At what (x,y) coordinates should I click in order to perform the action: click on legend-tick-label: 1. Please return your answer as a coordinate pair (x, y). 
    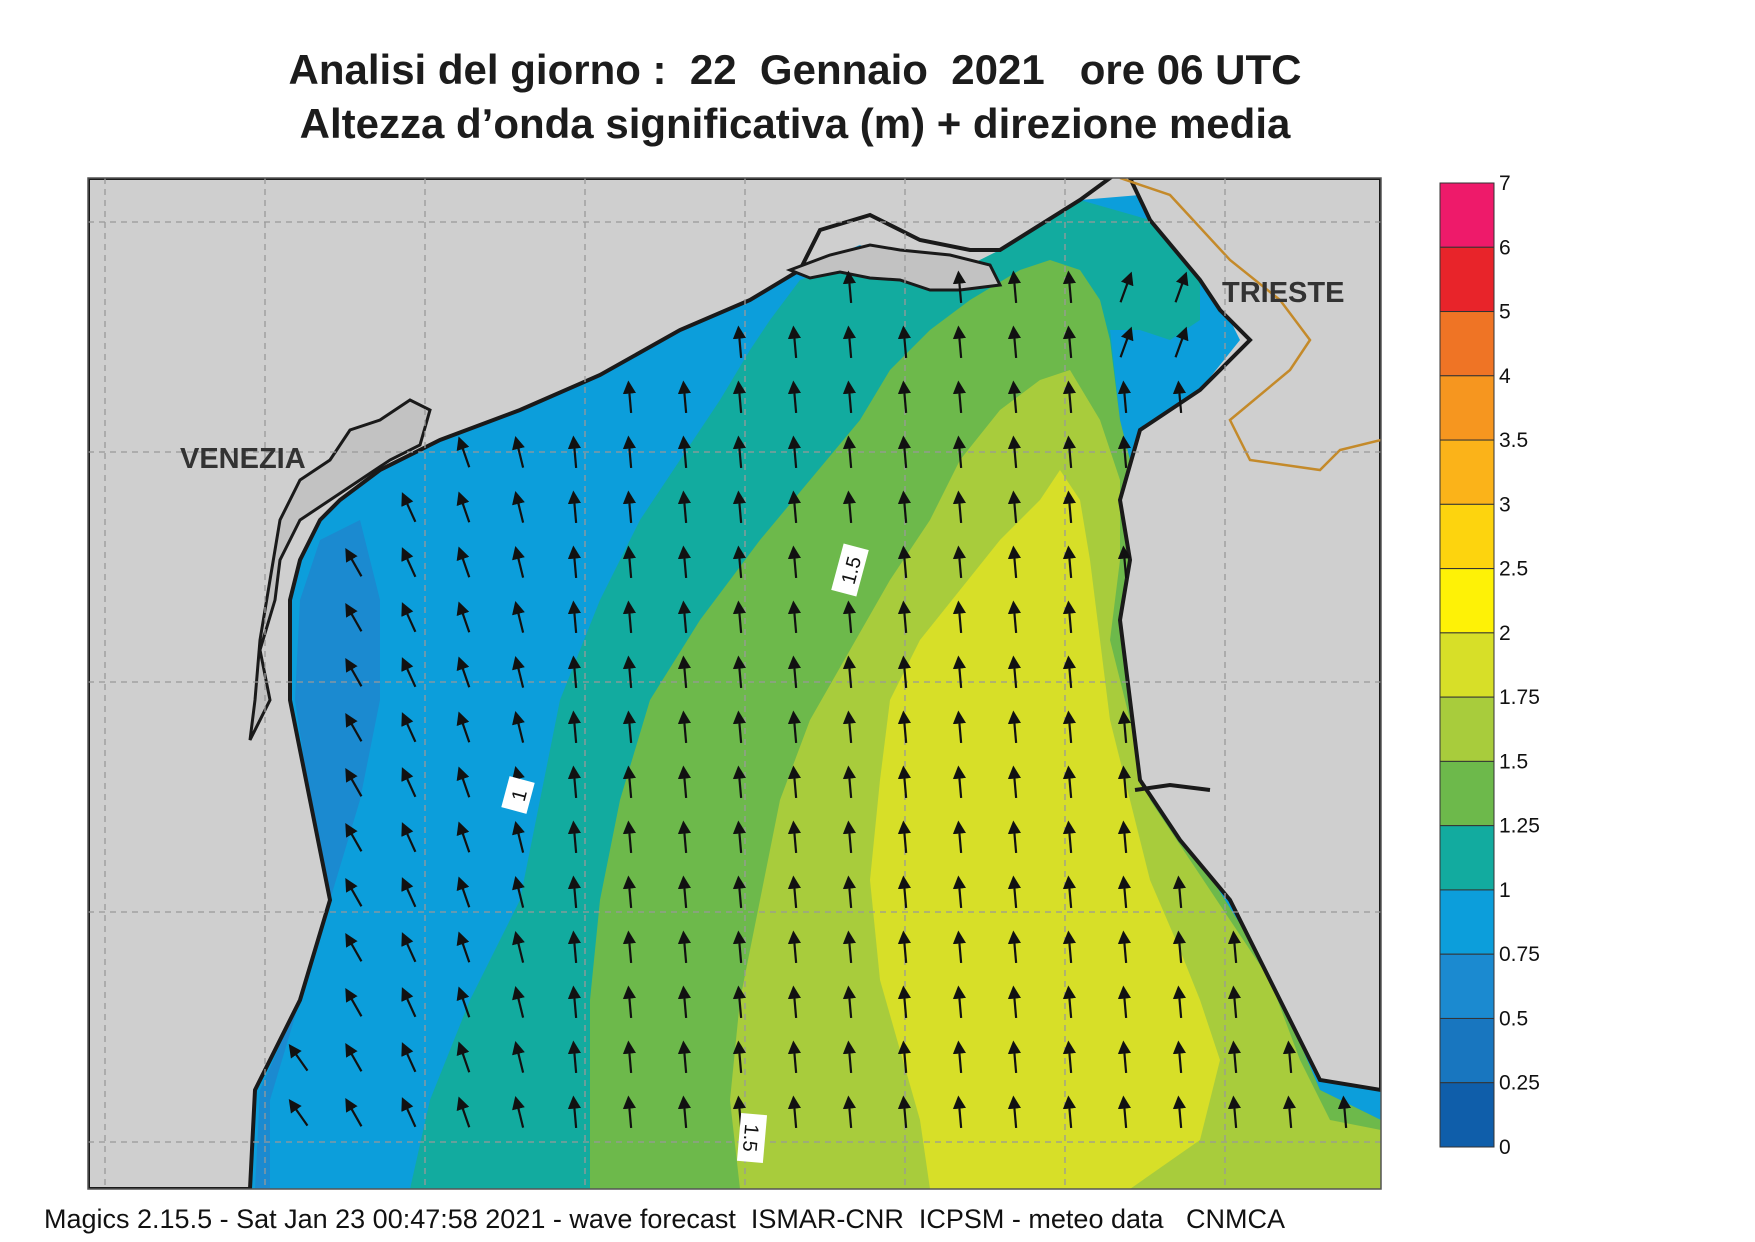
    Looking at the image, I should click on (1505, 890).